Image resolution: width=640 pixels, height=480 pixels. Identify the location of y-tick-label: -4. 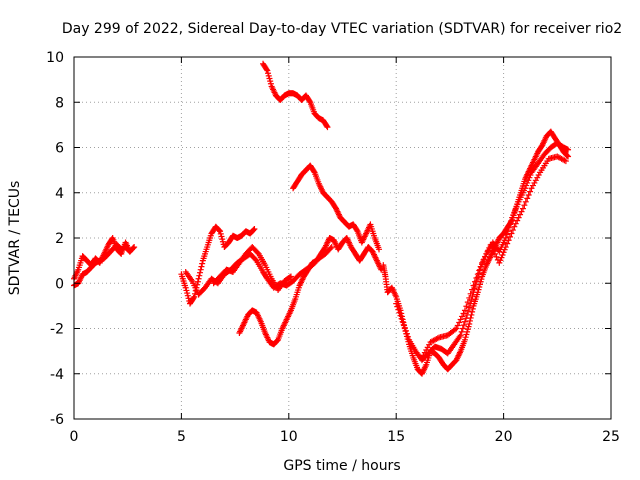
(57, 375).